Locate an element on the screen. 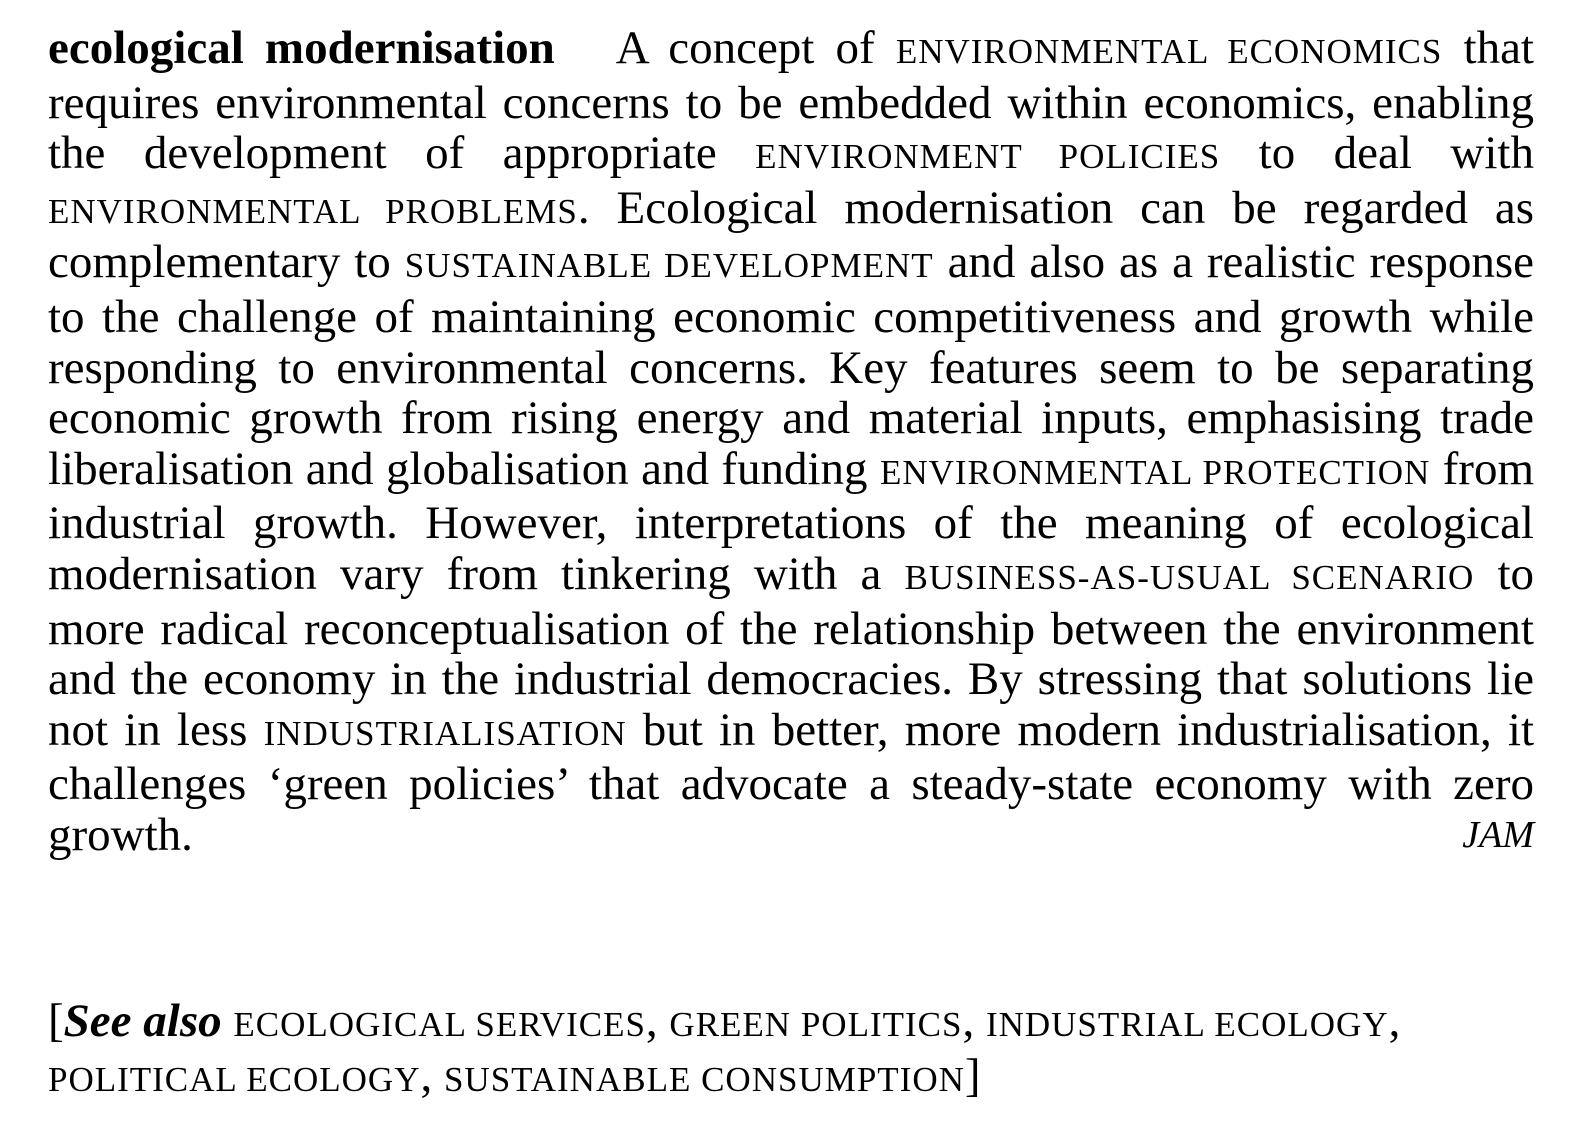 The height and width of the screenshot is (1126, 1573). cross-reference-term: ENVIRONMENTAL PROTECTION is located at coordinates (1155, 472).